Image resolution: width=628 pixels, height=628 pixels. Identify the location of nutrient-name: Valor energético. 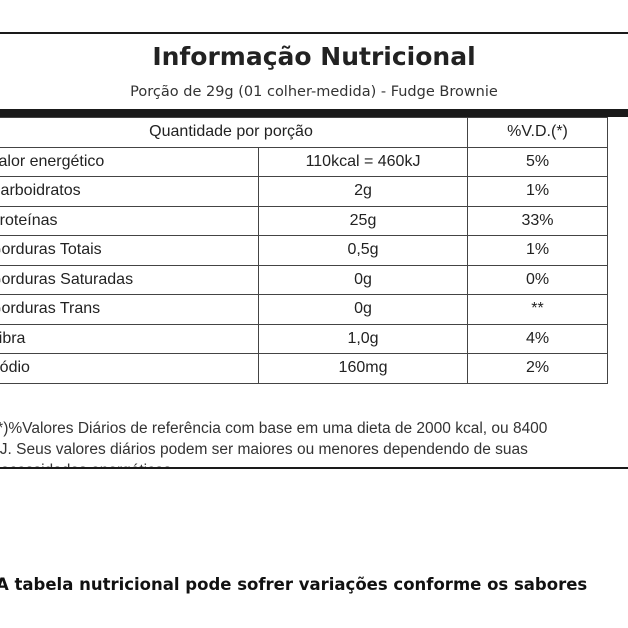
(129, 161).